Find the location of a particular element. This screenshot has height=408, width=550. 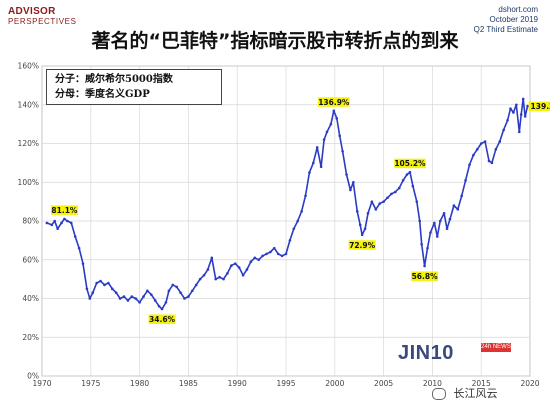

y-tick-label: 120% is located at coordinates (28, 143).